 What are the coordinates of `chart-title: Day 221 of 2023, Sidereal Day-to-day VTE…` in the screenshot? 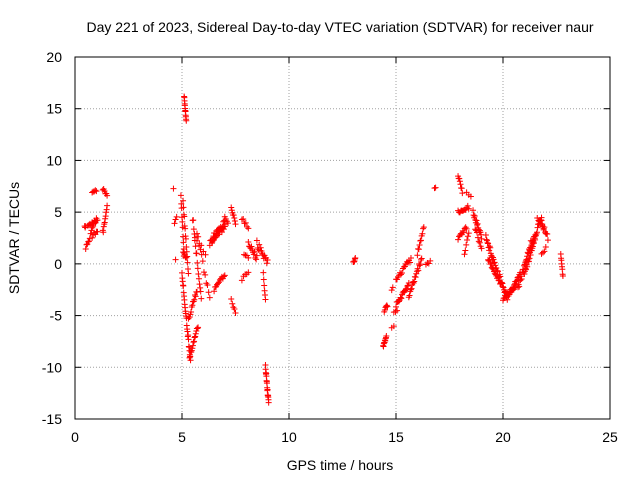 It's located at (339, 27).